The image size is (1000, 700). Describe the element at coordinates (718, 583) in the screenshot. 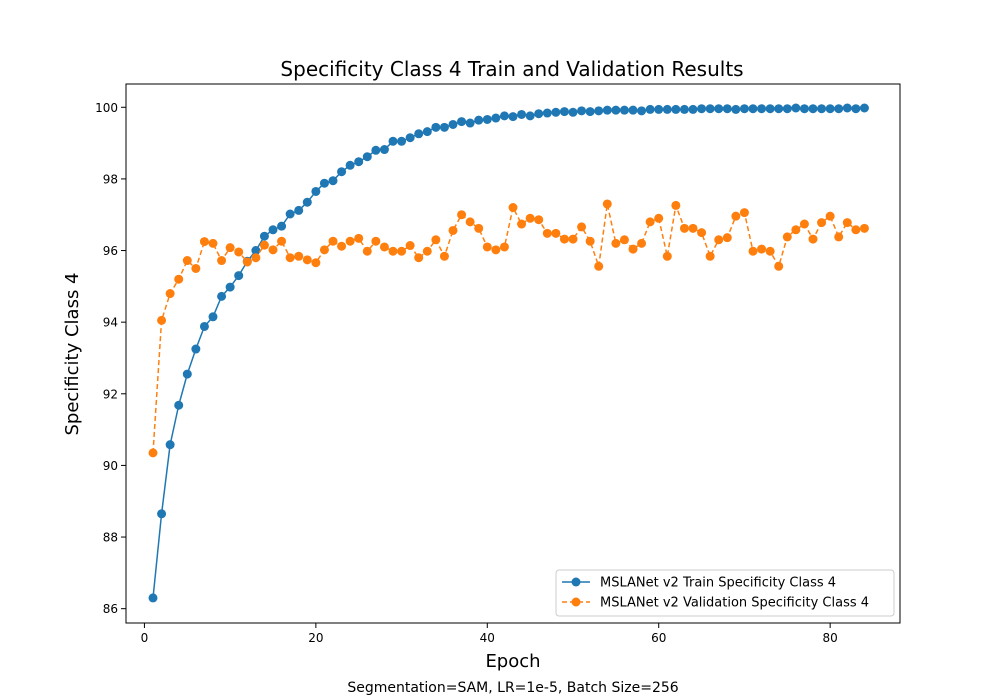

I see `legend-train-label: MSLANet v2 Train Specificity Class 4` at that location.